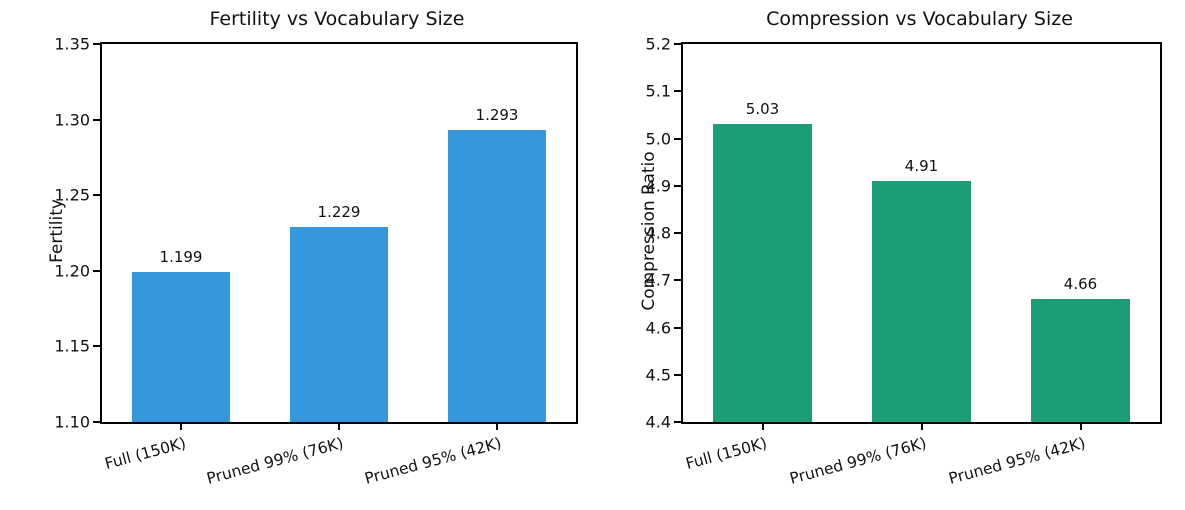 This screenshot has height=510, width=1185. I want to click on y-tick-label: 5.2, so click(658, 44).